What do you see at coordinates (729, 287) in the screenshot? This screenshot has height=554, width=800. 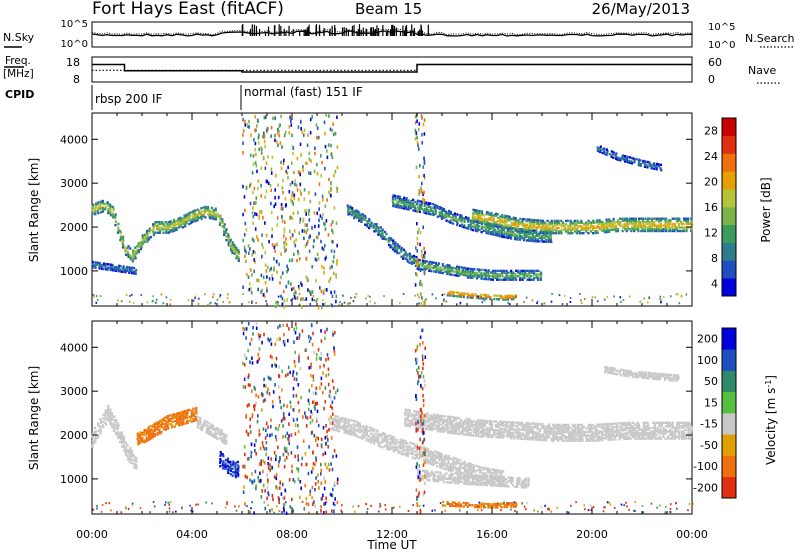 I see `power-colorbar-swatch` at bounding box center [729, 287].